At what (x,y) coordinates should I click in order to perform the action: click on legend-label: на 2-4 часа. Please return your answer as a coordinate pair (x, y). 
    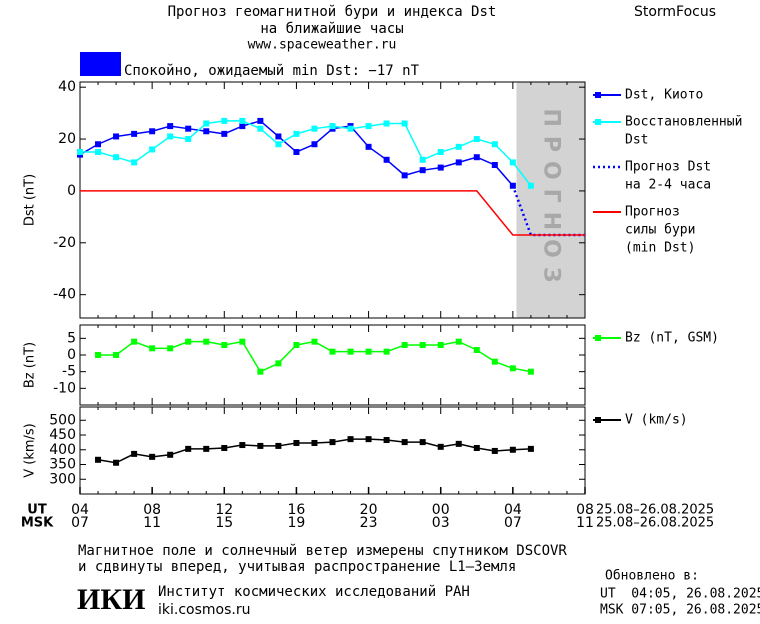
    Looking at the image, I should click on (668, 185).